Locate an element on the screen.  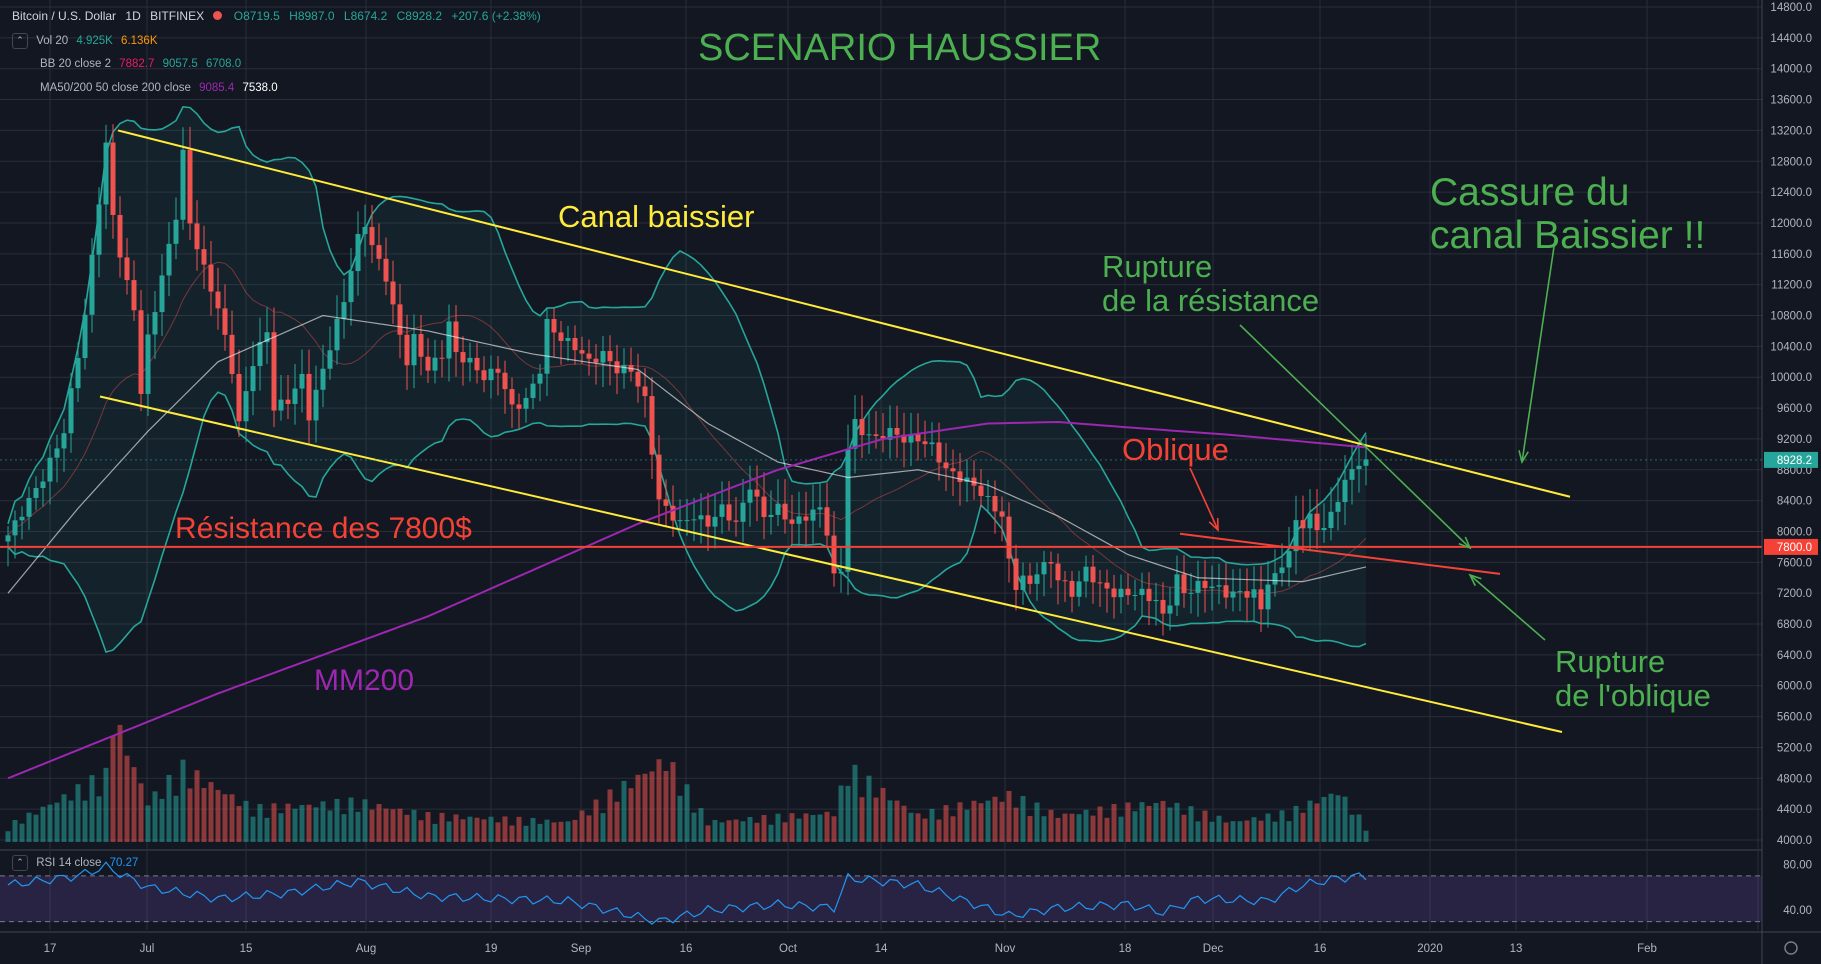
oblique-arrow is located at coordinates (1204, 499).